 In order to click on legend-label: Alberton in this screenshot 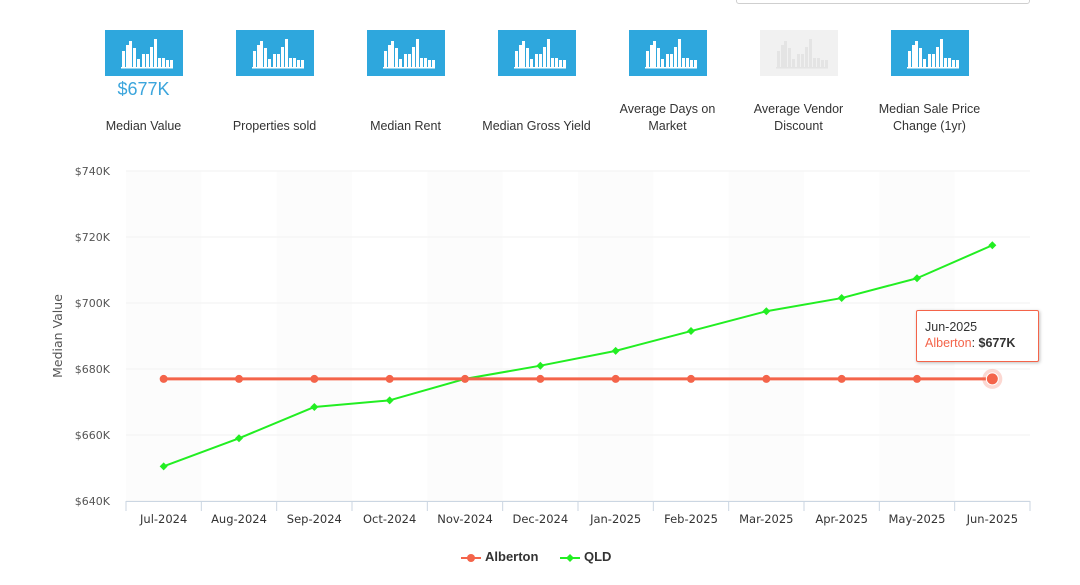, I will do `click(512, 556)`.